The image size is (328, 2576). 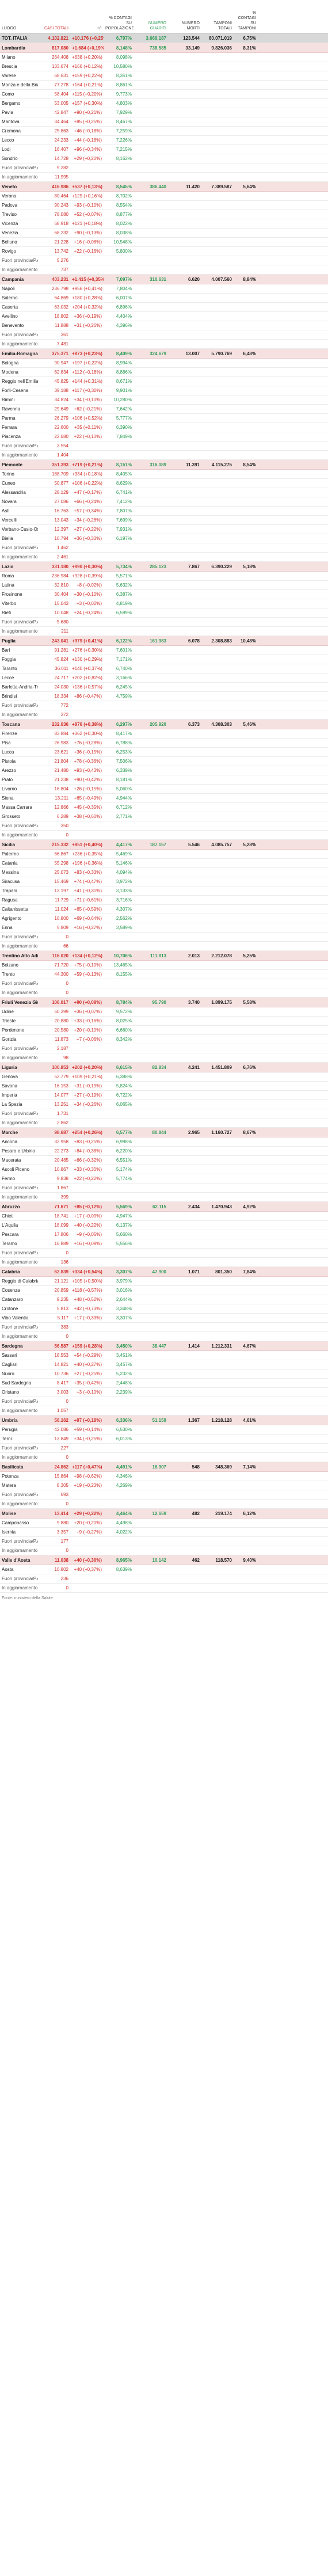 I want to click on row-healed: 316.089, so click(x=151, y=465).